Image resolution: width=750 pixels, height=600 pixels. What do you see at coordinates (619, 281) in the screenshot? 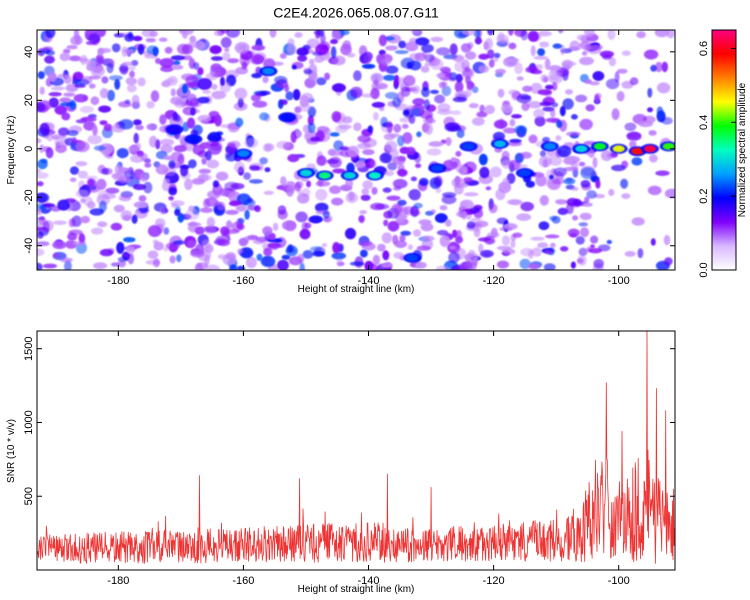
I see `x-tick-label: -100` at bounding box center [619, 281].